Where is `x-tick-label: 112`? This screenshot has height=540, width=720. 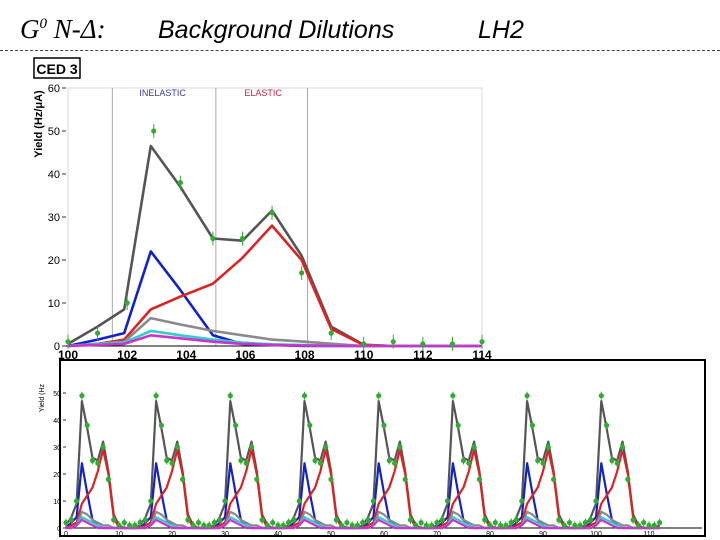 x-tick-label: 112 is located at coordinates (423, 355).